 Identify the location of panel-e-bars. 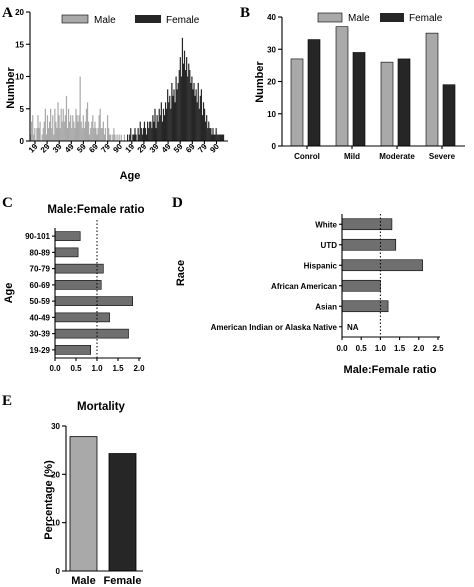
(103, 504).